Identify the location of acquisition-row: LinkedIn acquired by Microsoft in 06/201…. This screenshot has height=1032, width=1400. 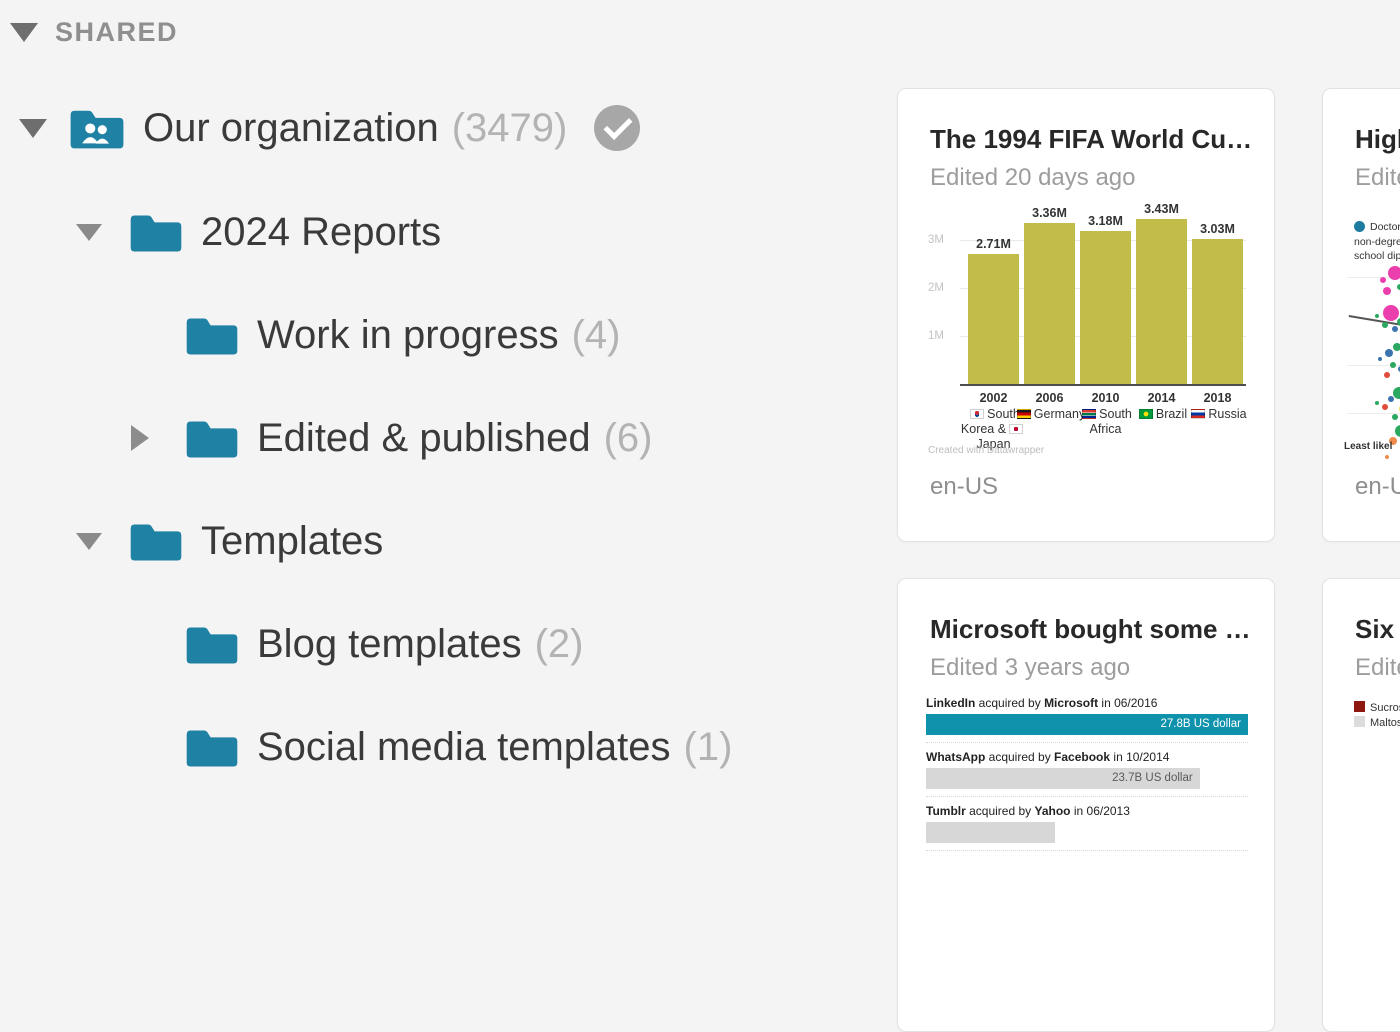
(1087, 719).